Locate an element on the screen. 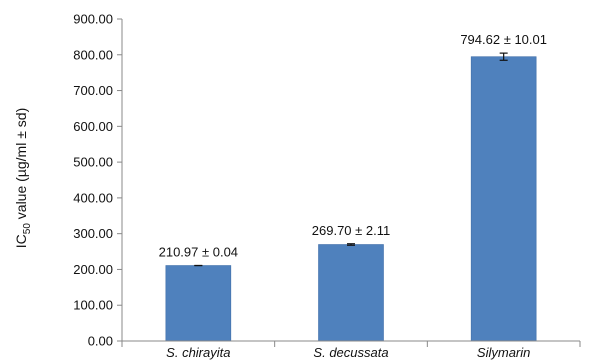 Image resolution: width=591 pixels, height=361 pixels. y-axis-title: IC50 value (µg/ml ± sd) is located at coordinates (23, 178).